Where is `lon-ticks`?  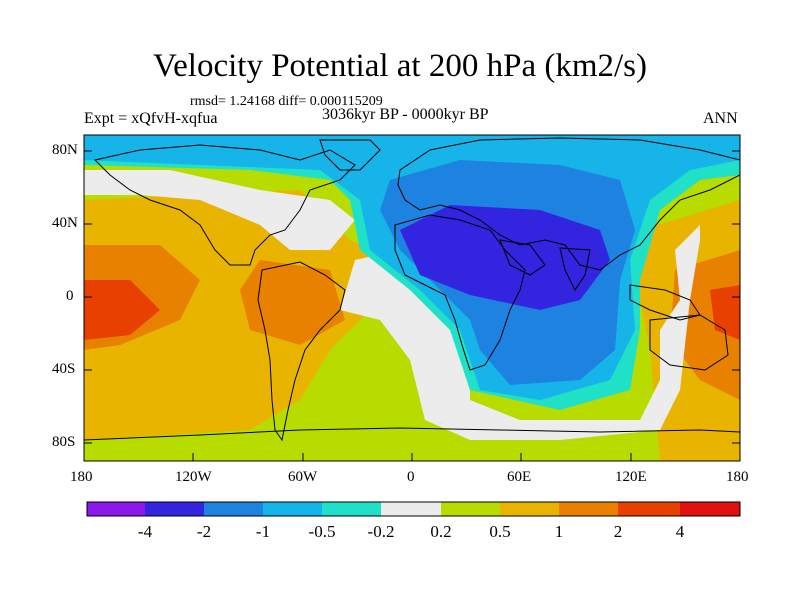 lon-ticks is located at coordinates (412, 457).